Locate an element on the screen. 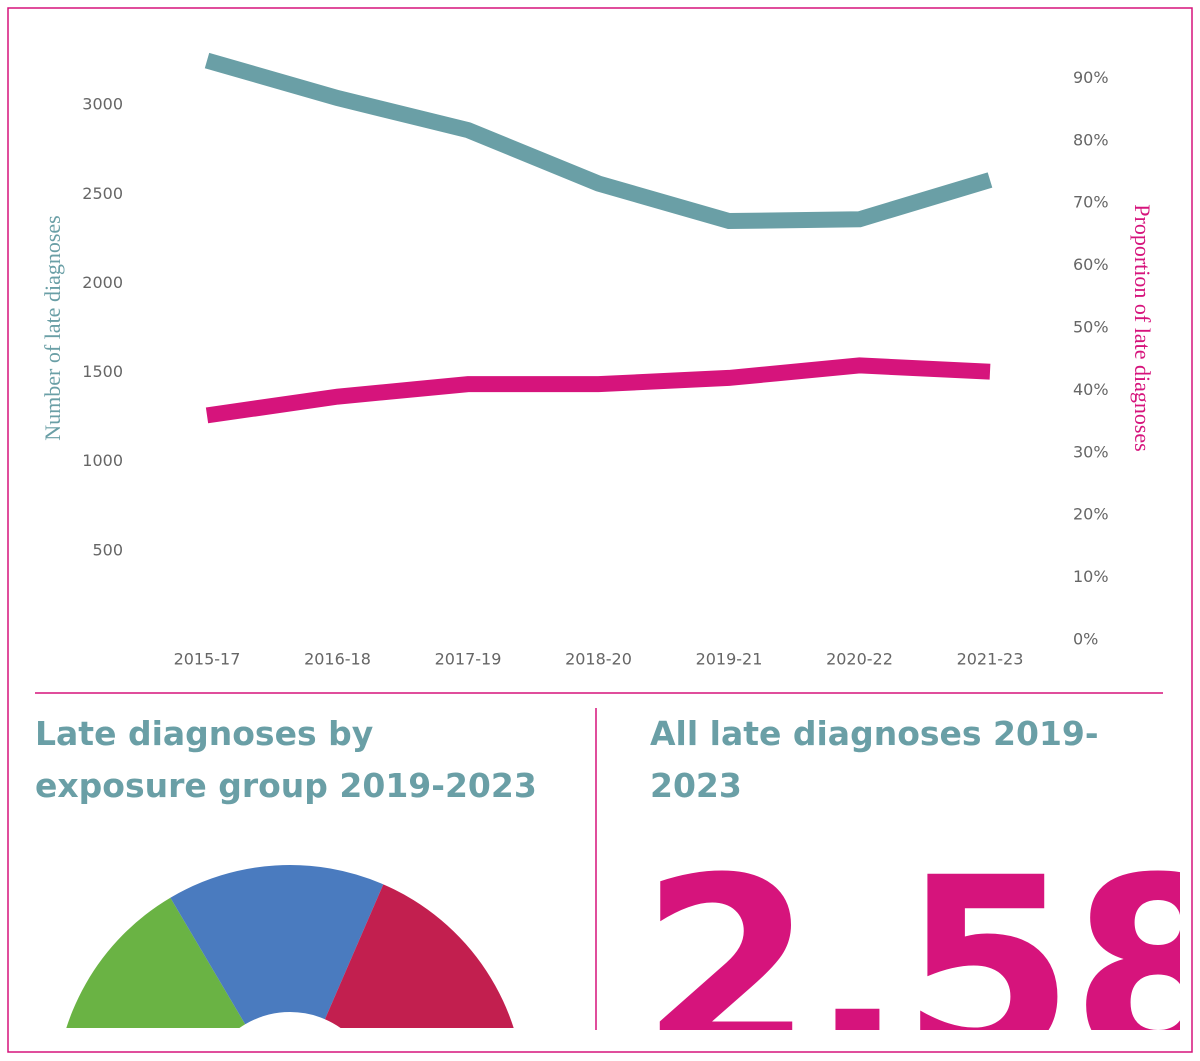 This screenshot has height=1061, width=1200. donut is located at coordinates (290, 946).